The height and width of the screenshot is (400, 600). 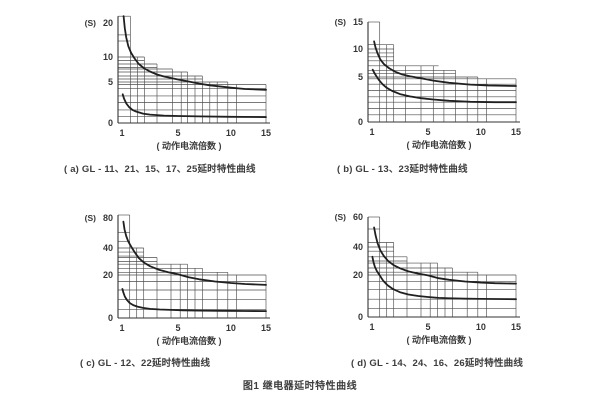 What do you see at coordinates (358, 217) in the screenshot?
I see `svg-text: 60` at bounding box center [358, 217].